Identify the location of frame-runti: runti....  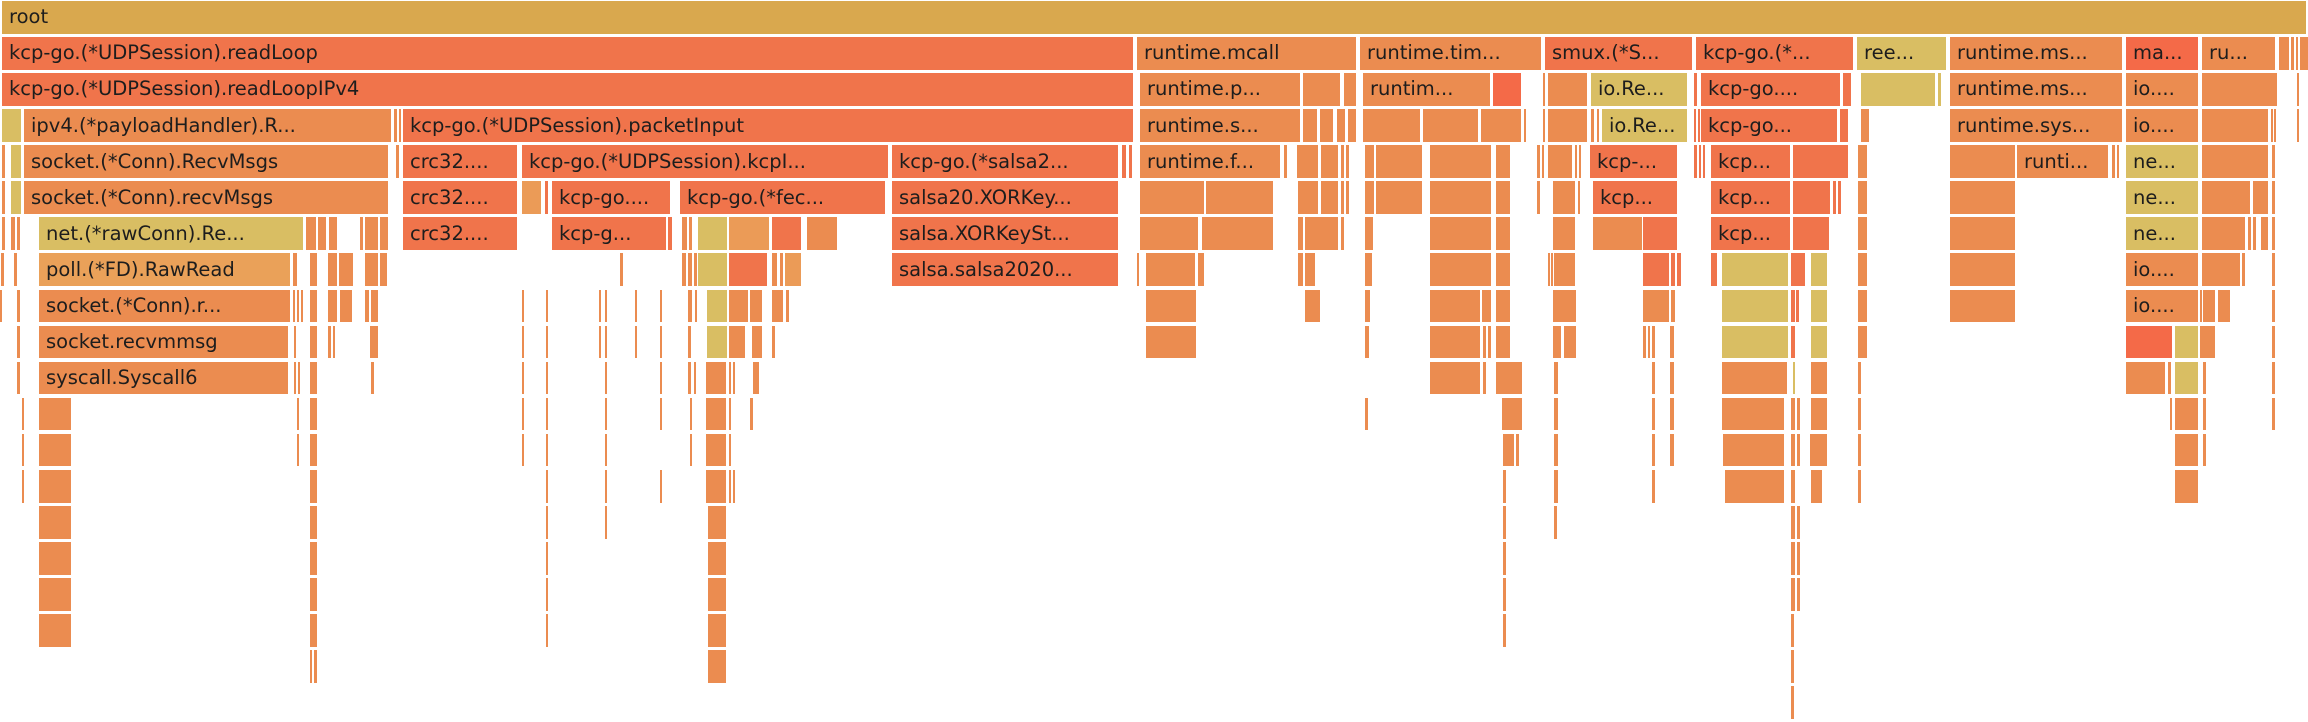
(2062, 161).